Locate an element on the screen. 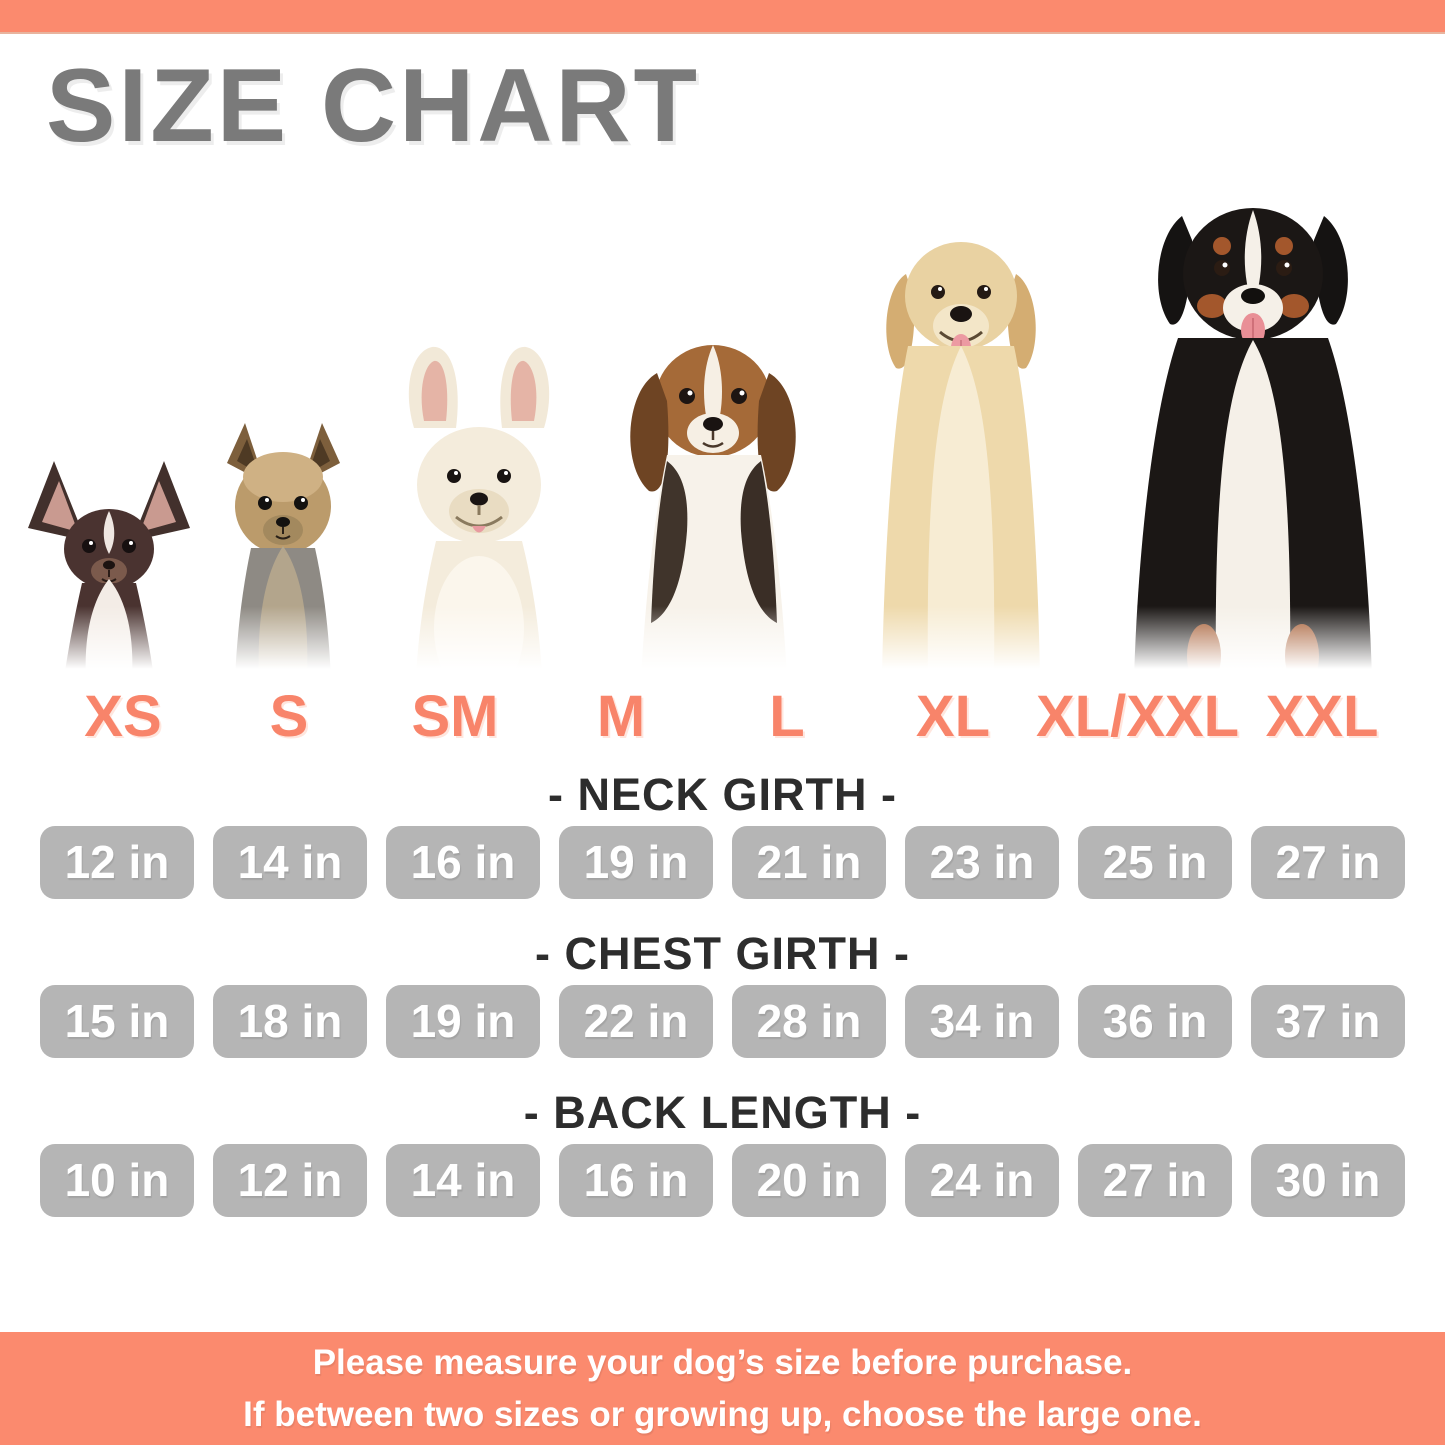 The height and width of the screenshot is (1445, 1445). back-length-value: 14 in is located at coordinates (463, 1180).